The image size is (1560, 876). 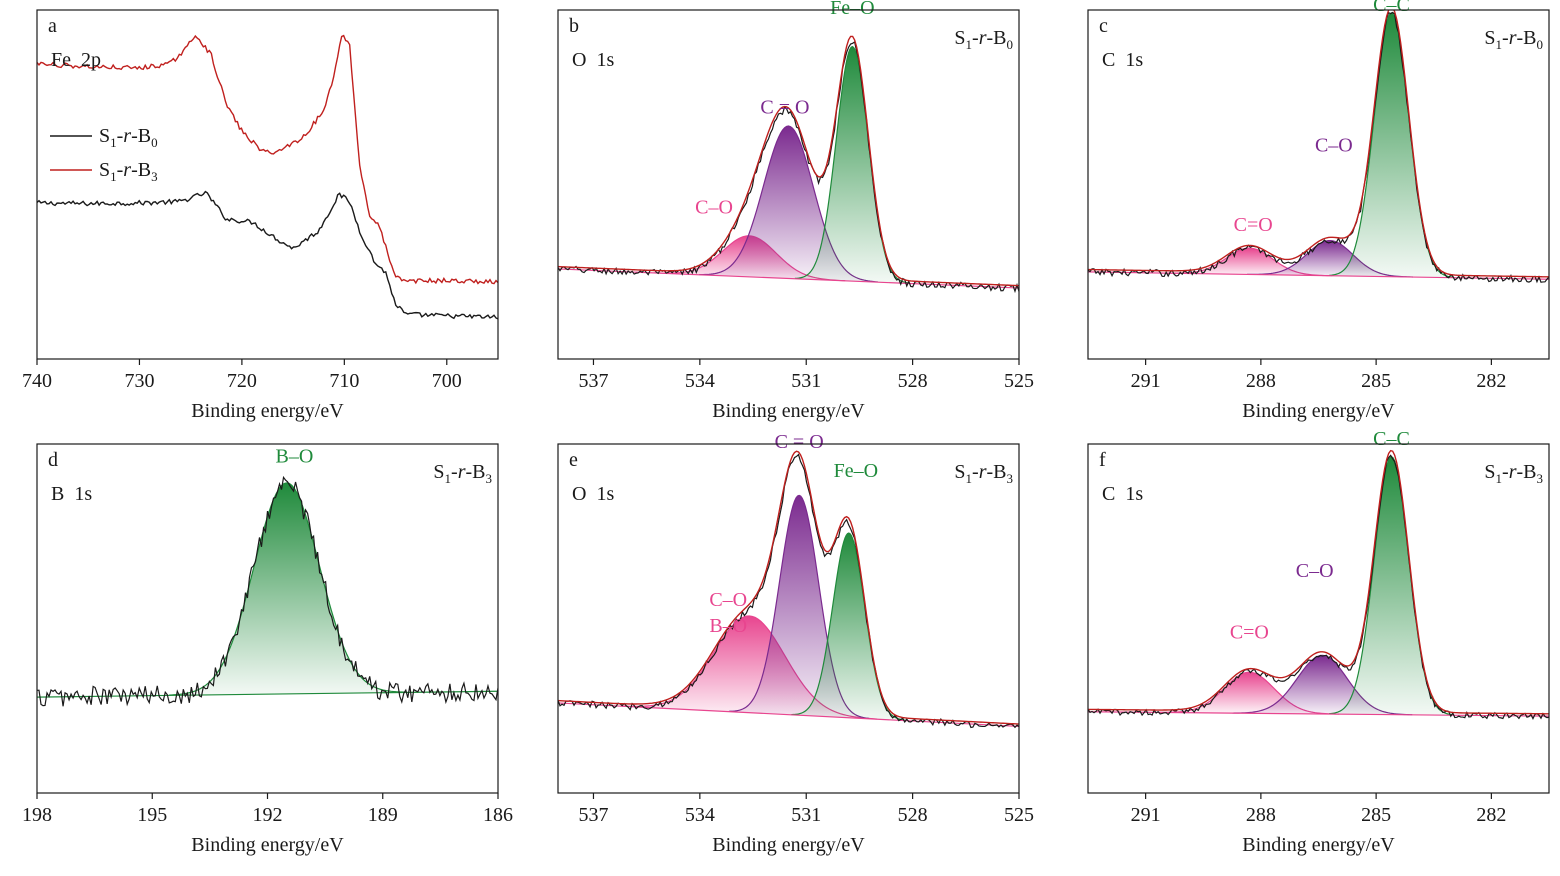 What do you see at coordinates (37, 815) in the screenshot?
I see `x-tick-label: 198` at bounding box center [37, 815].